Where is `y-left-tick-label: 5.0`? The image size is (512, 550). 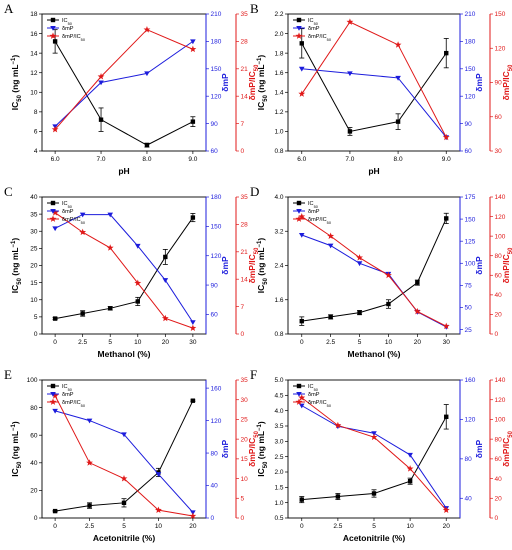 y-left-tick-label: 5.0 is located at coordinates (278, 380).